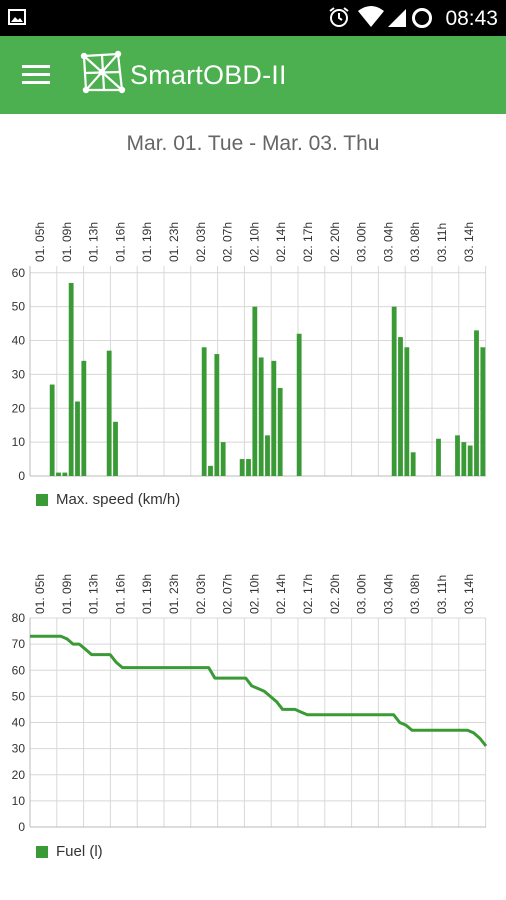 Image resolution: width=506 pixels, height=900 pixels. Describe the element at coordinates (208, 75) in the screenshot. I see `app-title: SmartOBD-II` at that location.